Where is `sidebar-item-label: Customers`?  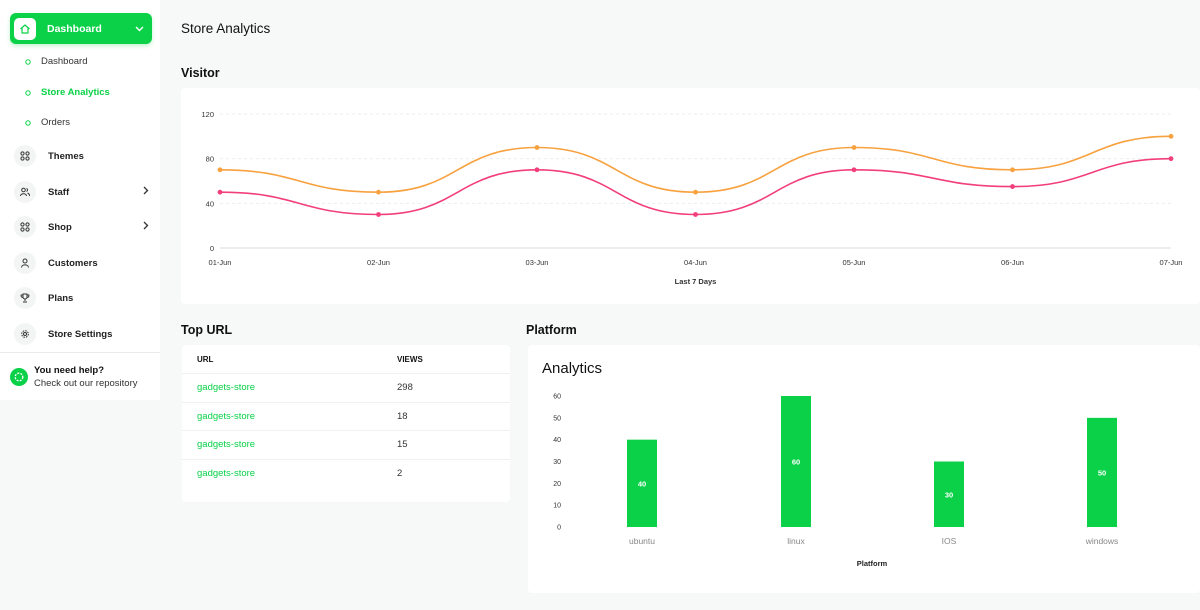 sidebar-item-label: Customers is located at coordinates (73, 263).